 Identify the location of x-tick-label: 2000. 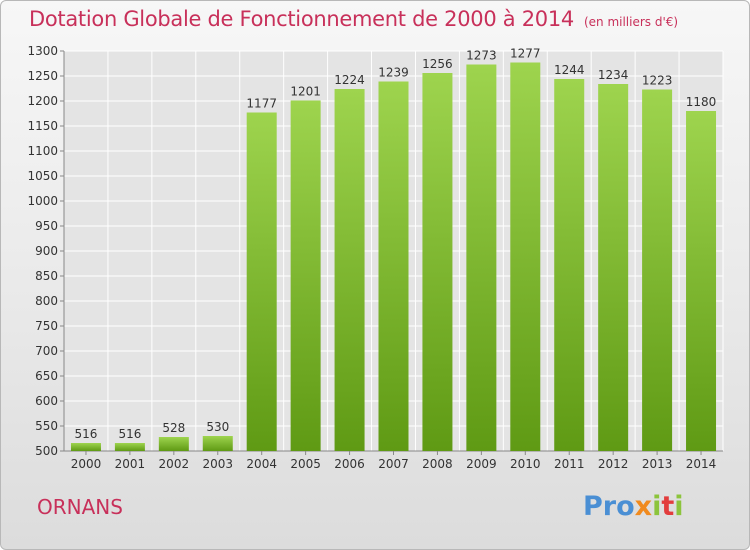
(86, 464).